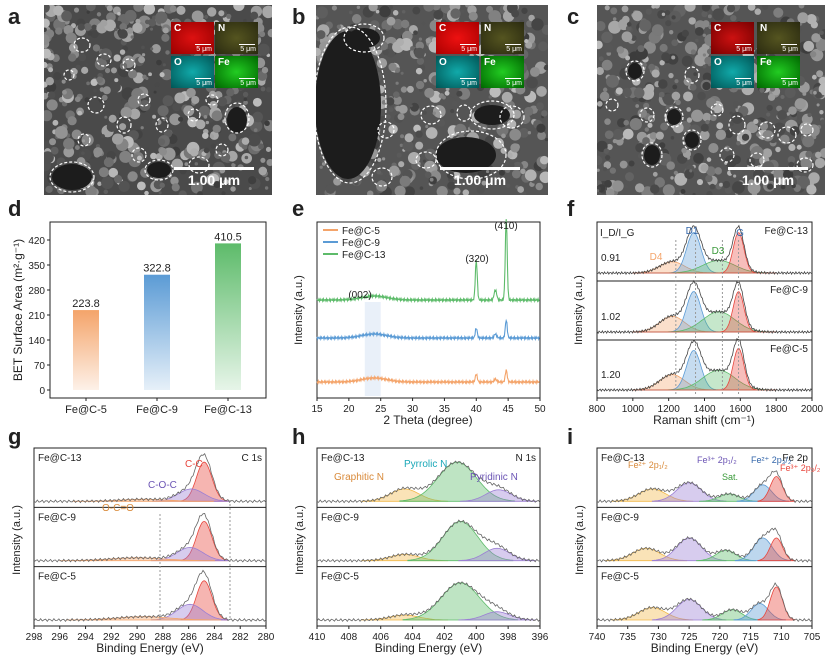 This screenshot has width=836, height=662. Describe the element at coordinates (214, 180) in the screenshot. I see `scale-bar-text: 1.00 μm` at that location.